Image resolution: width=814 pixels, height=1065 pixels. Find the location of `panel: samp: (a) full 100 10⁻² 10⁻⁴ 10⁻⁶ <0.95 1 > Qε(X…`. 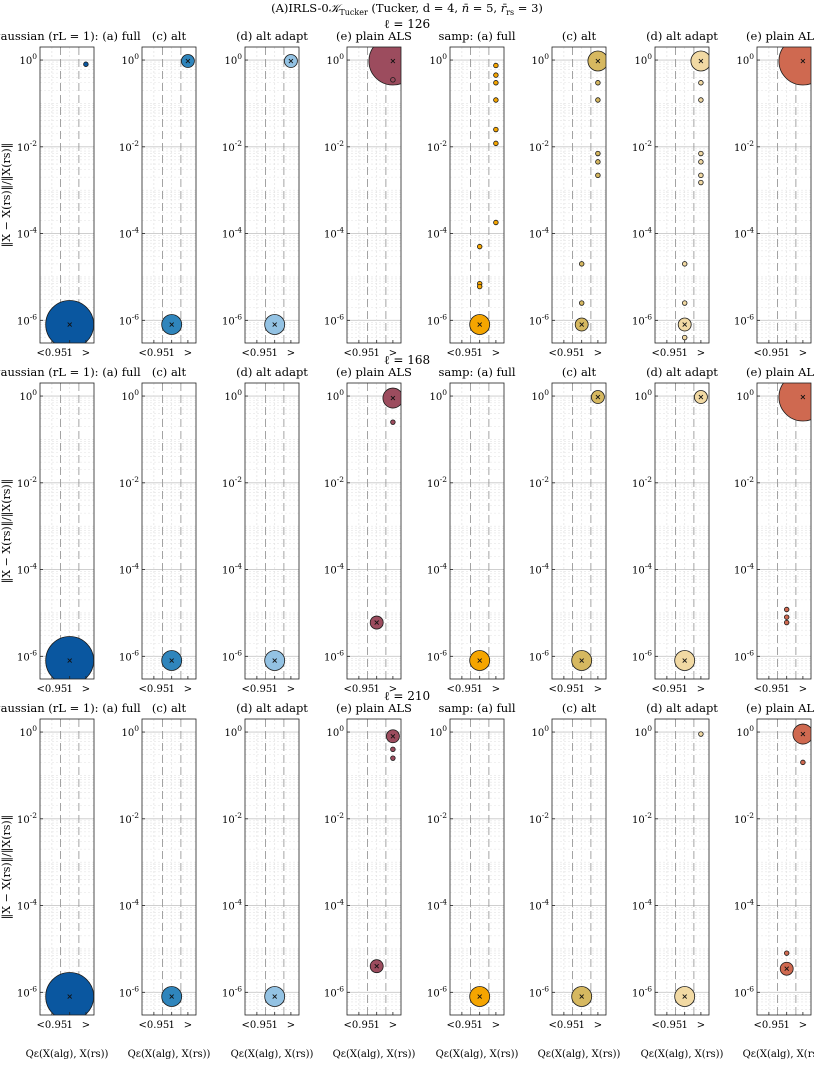

panel: samp: (a) full 100 10⁻² 10⁻⁴ 10⁻⁶ <0.95 1 > Qε(X… is located at coordinates (473, 880).